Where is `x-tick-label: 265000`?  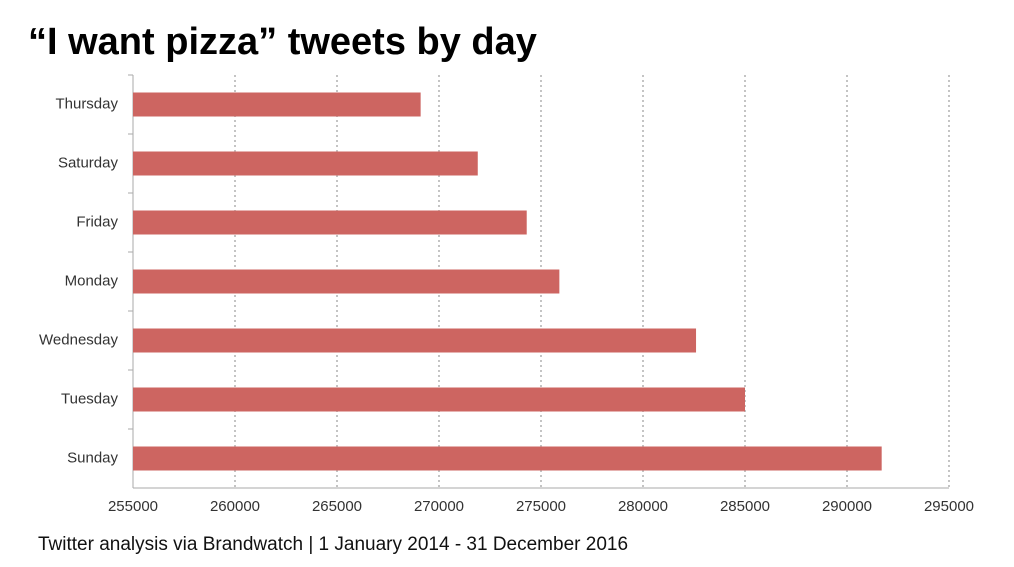 x-tick-label: 265000 is located at coordinates (337, 506).